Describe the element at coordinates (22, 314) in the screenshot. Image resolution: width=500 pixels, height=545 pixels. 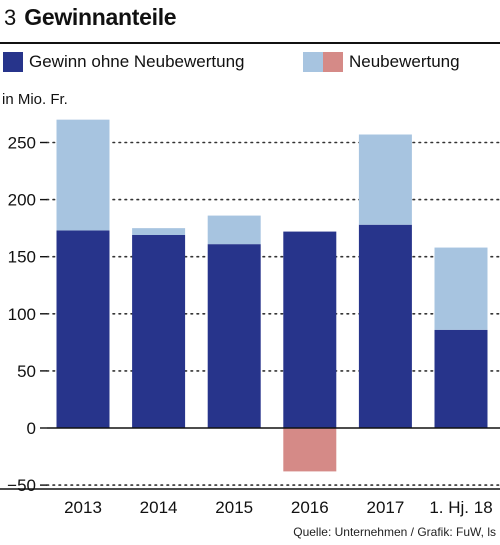
I see `y-tick-label: 100` at that location.